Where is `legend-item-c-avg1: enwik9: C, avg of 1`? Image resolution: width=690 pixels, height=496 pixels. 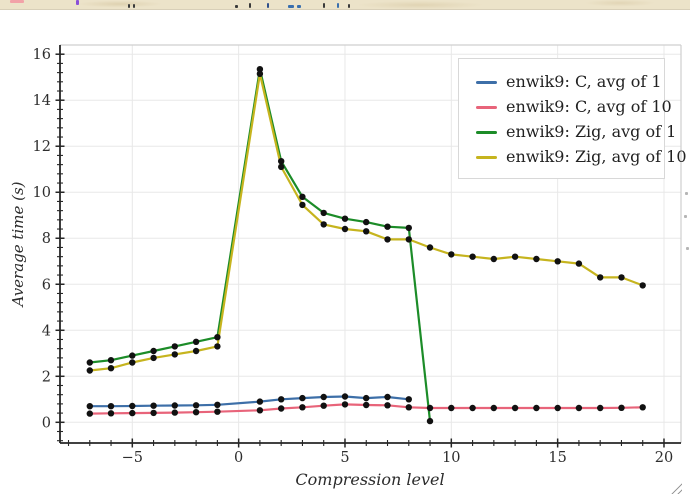
legend-item-c-avg1: enwik9: C, avg of 1 is located at coordinates (570, 82).